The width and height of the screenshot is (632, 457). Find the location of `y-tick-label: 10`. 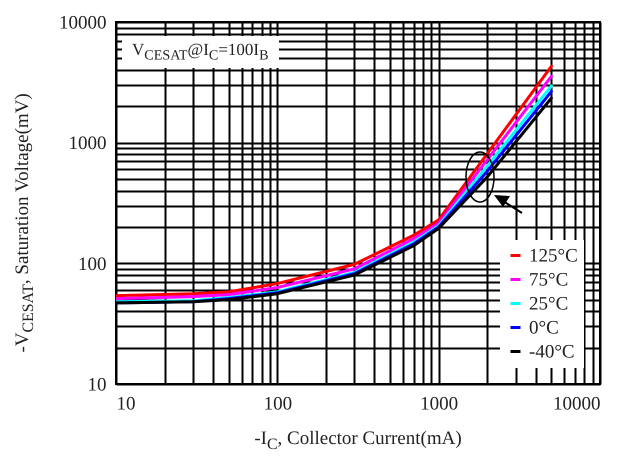

y-tick-label: 10 is located at coordinates (97, 385).